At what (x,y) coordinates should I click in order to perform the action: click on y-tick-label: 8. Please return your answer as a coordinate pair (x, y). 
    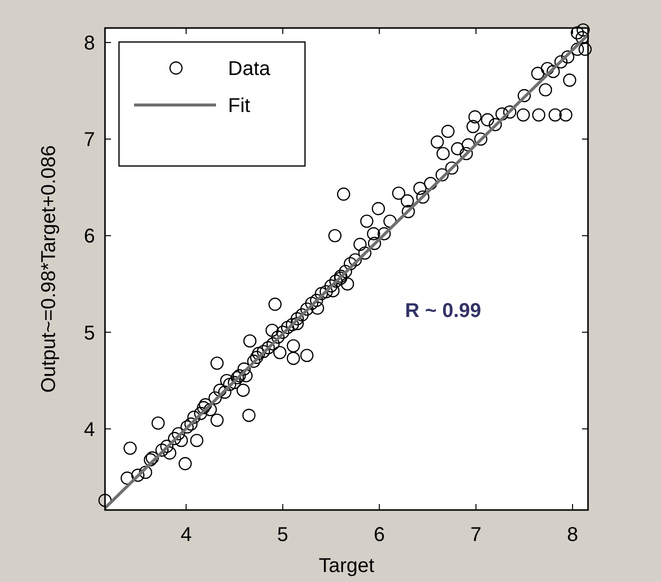
    Looking at the image, I should click on (89, 43).